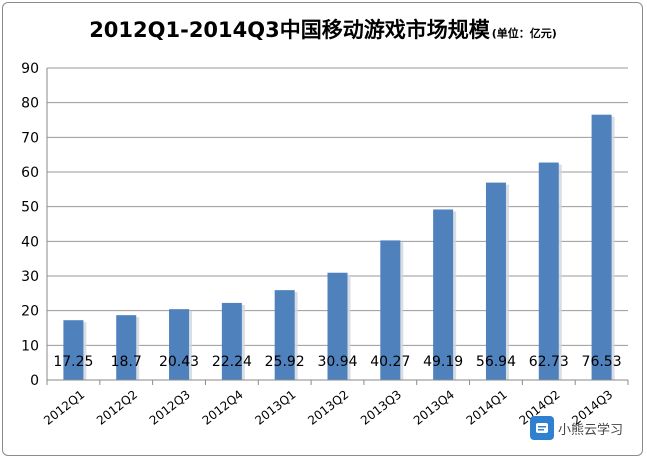 Image resolution: width=647 pixels, height=460 pixels. Describe the element at coordinates (30, 346) in the screenshot. I see `y-tick-label: 10` at that location.